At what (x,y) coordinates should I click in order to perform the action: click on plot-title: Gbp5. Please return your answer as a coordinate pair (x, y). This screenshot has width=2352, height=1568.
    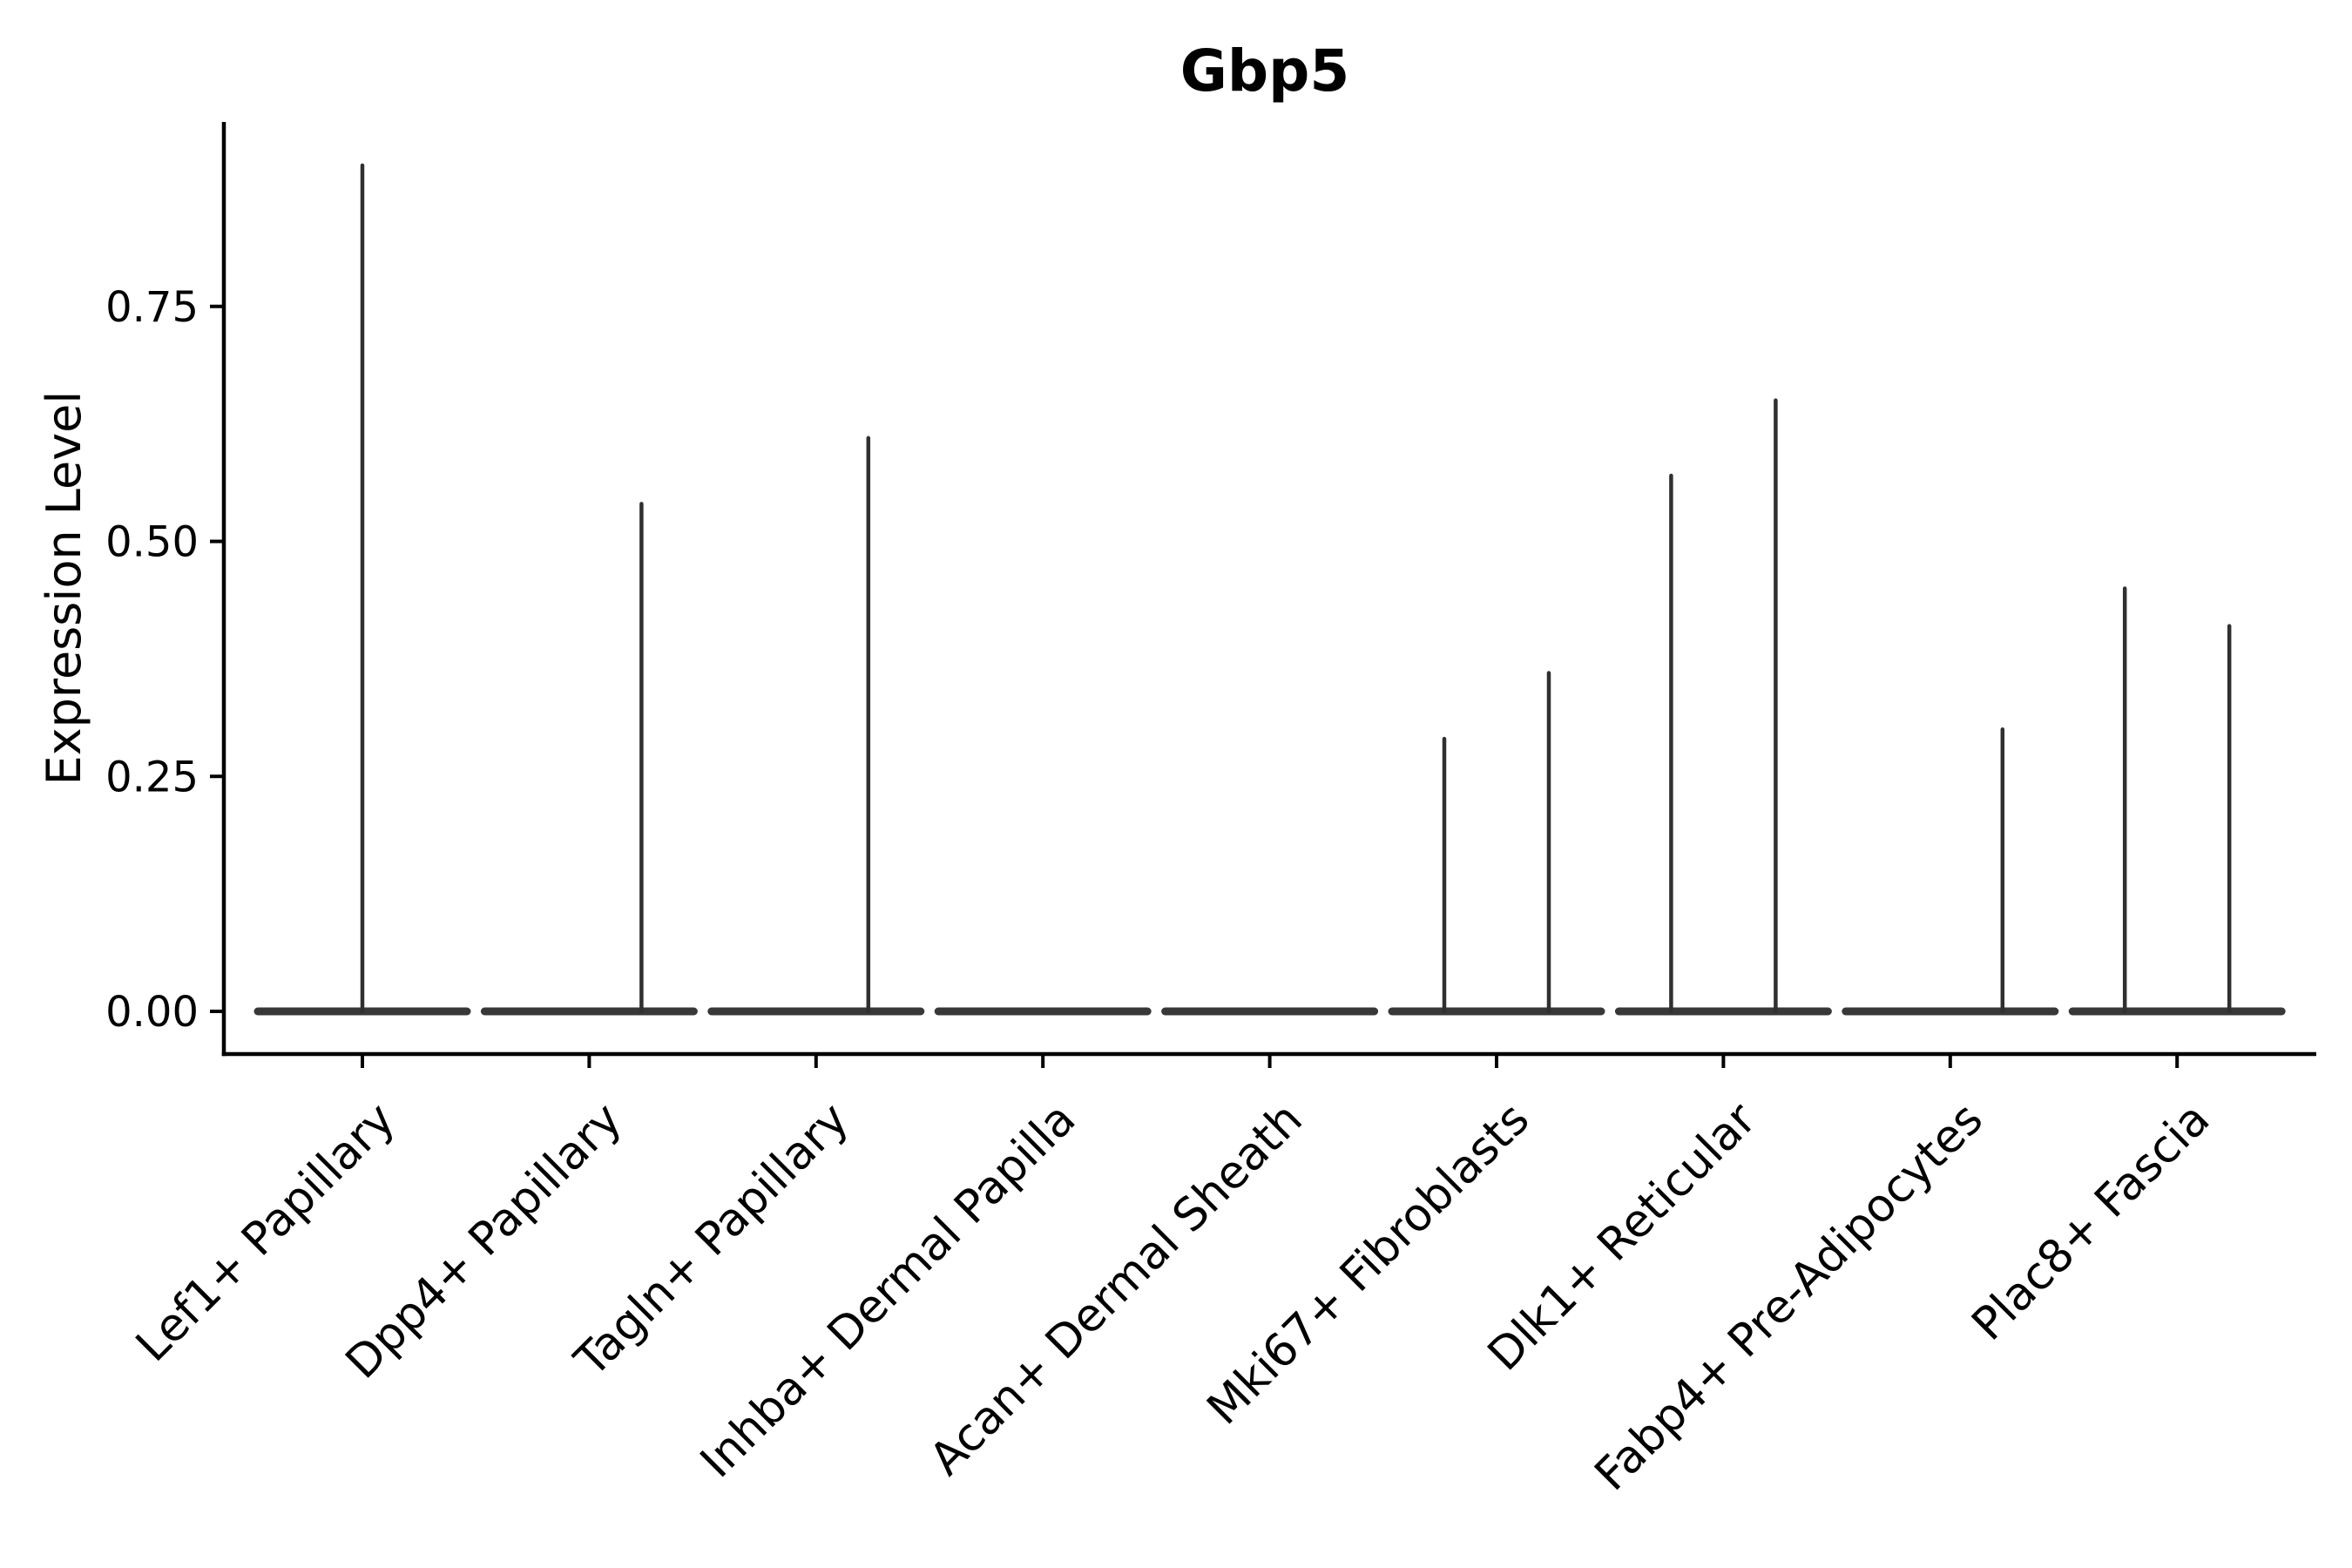
    Looking at the image, I should click on (1265, 71).